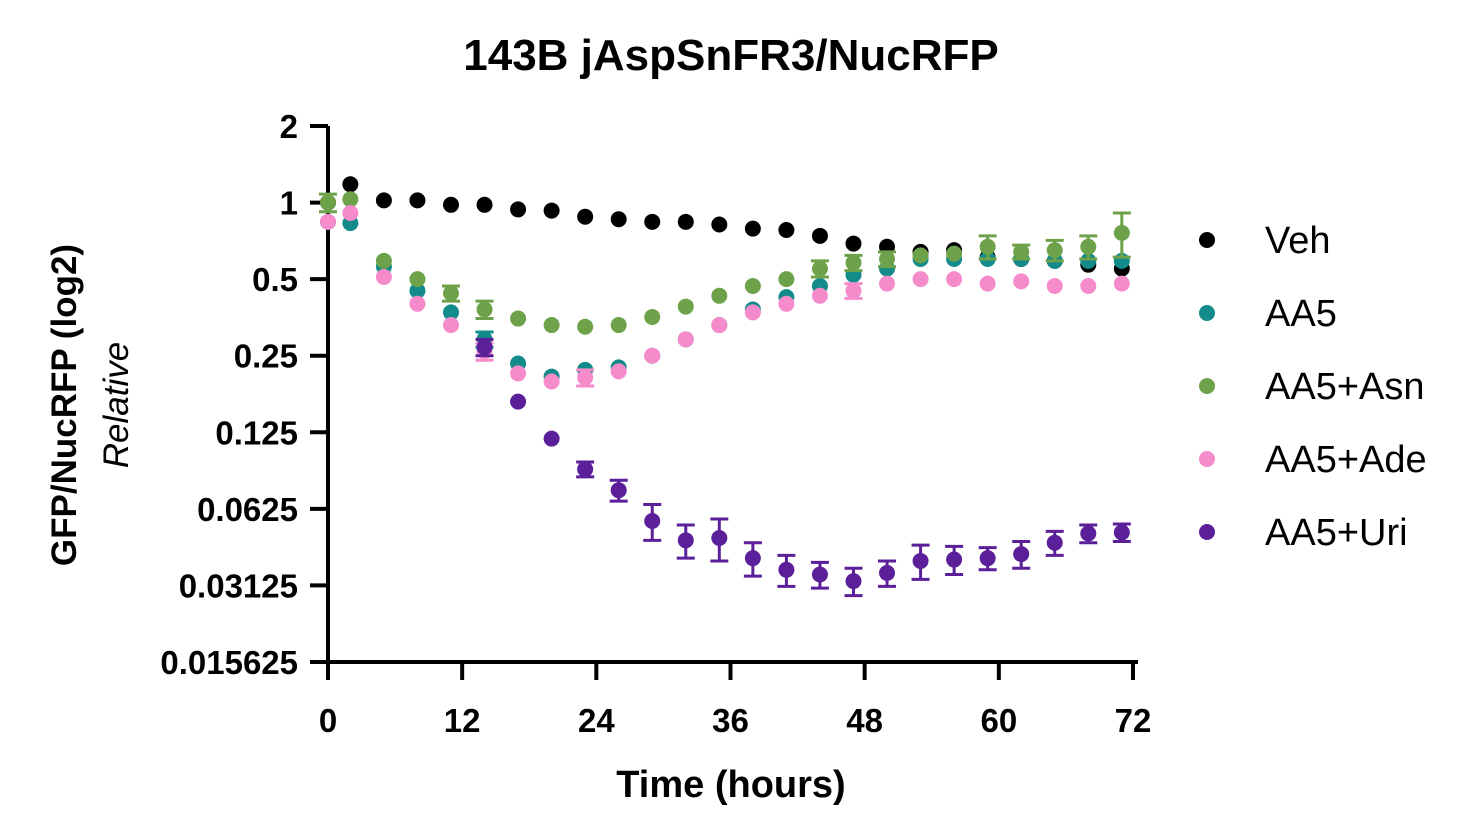 This screenshot has width=1472, height=840. What do you see at coordinates (725, 226) in the screenshot?
I see `series-veh` at bounding box center [725, 226].